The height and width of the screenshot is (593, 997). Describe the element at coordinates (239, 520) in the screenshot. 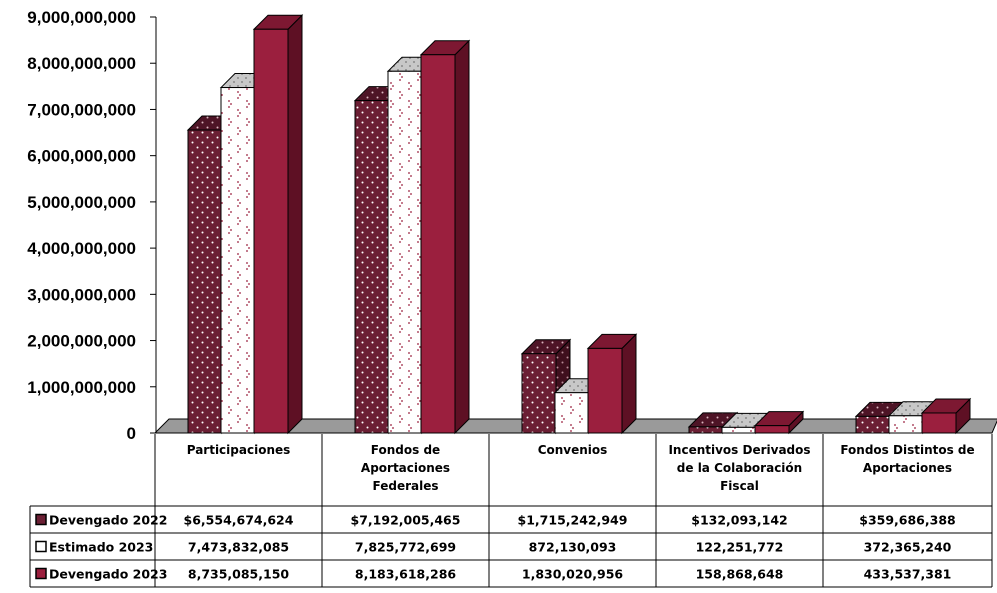

I see `table-cell-value: $6,554,674,624` at that location.